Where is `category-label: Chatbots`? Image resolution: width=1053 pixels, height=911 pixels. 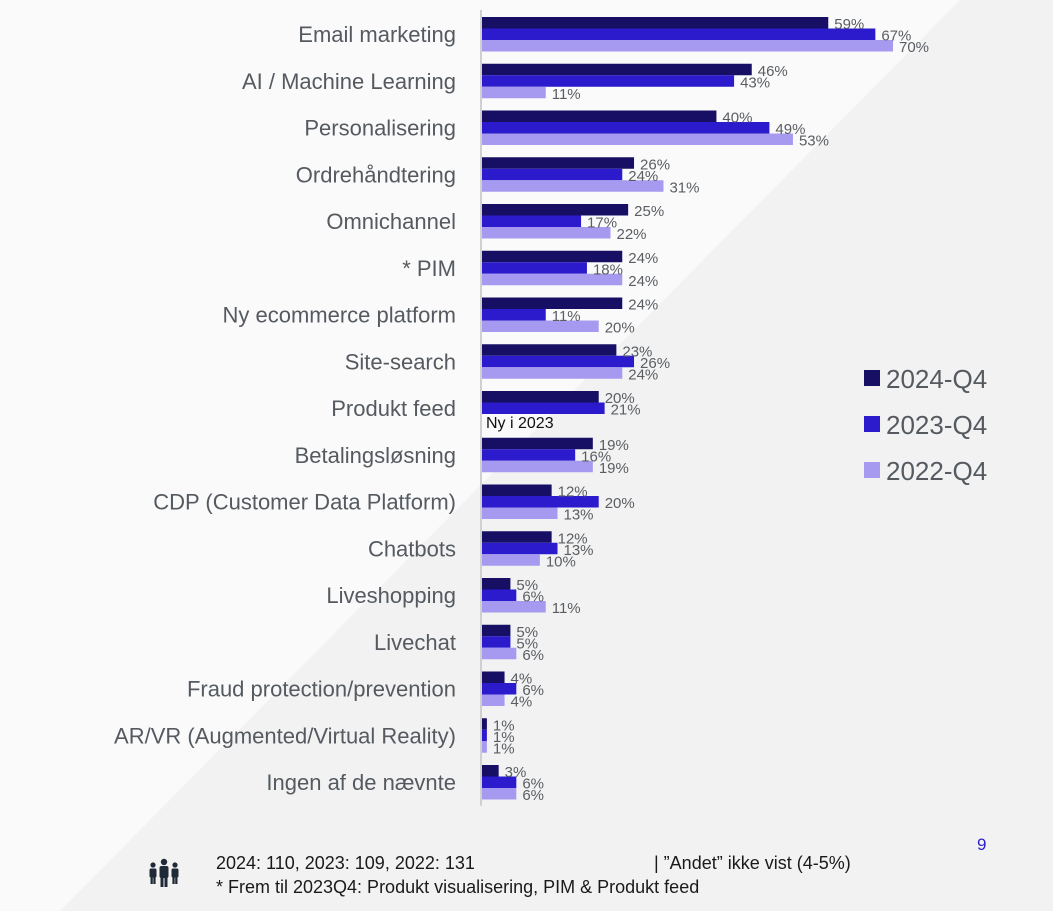 category-label: Chatbots is located at coordinates (412, 548).